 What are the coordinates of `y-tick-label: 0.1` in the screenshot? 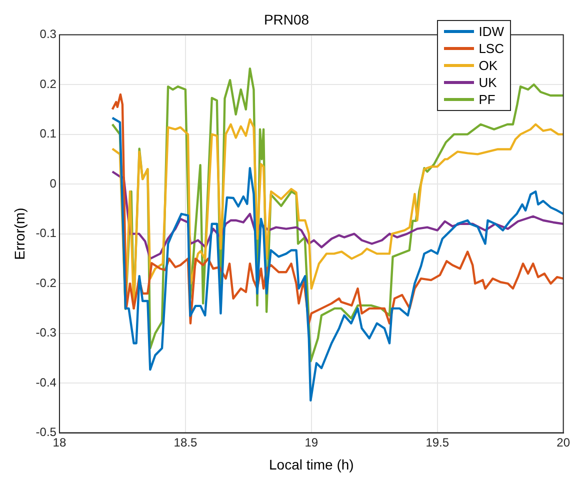 It's located at (48, 133).